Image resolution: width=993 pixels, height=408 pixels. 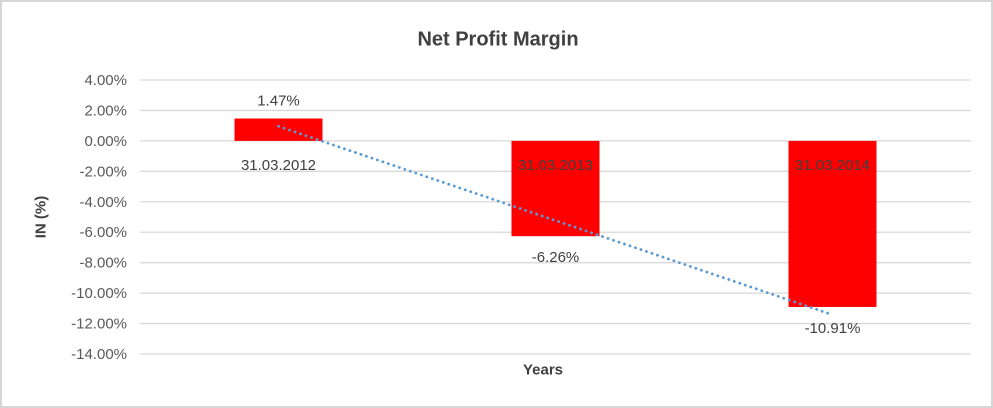 I want to click on y-tick-label: -14.00%, so click(x=99, y=354).